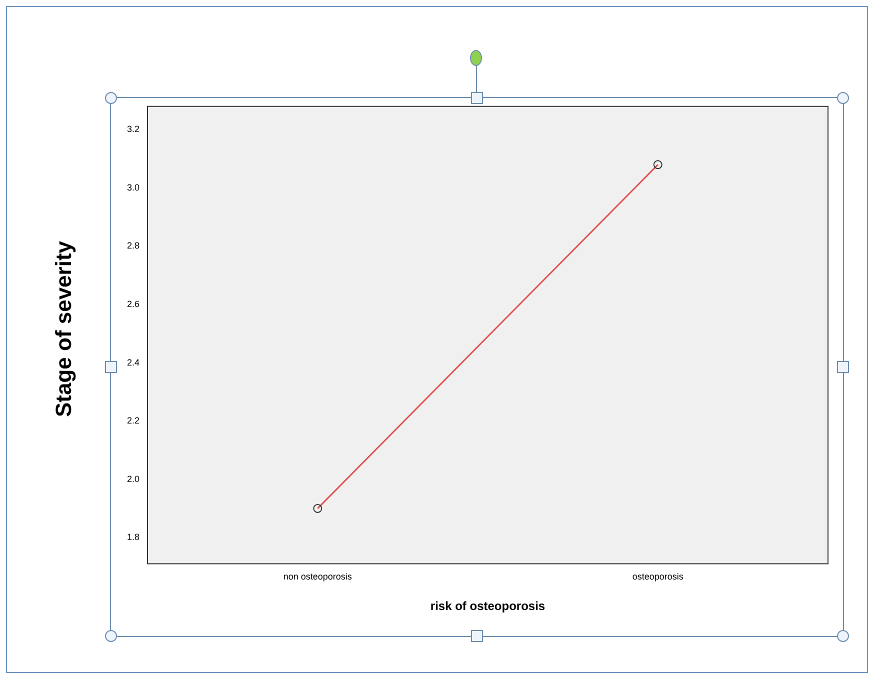 This screenshot has width=875, height=677. What do you see at coordinates (133, 187) in the screenshot?
I see `y-tick-label: 3.0` at bounding box center [133, 187].